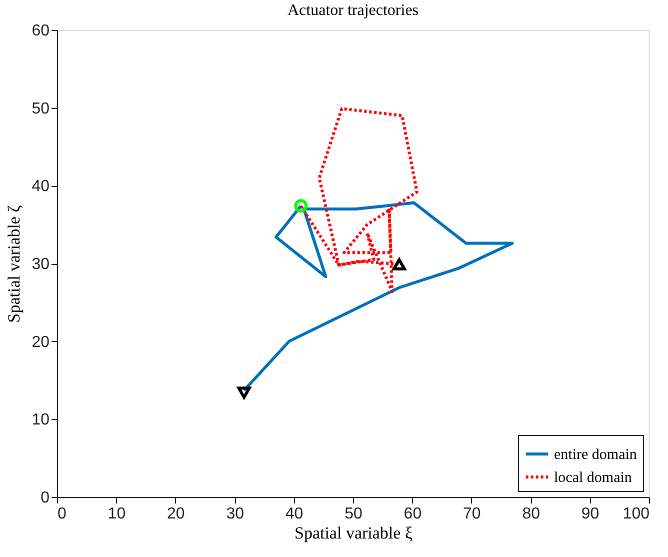 The width and height of the screenshot is (668, 557). What do you see at coordinates (41, 187) in the screenshot?
I see `y-tick-label: 40` at bounding box center [41, 187].